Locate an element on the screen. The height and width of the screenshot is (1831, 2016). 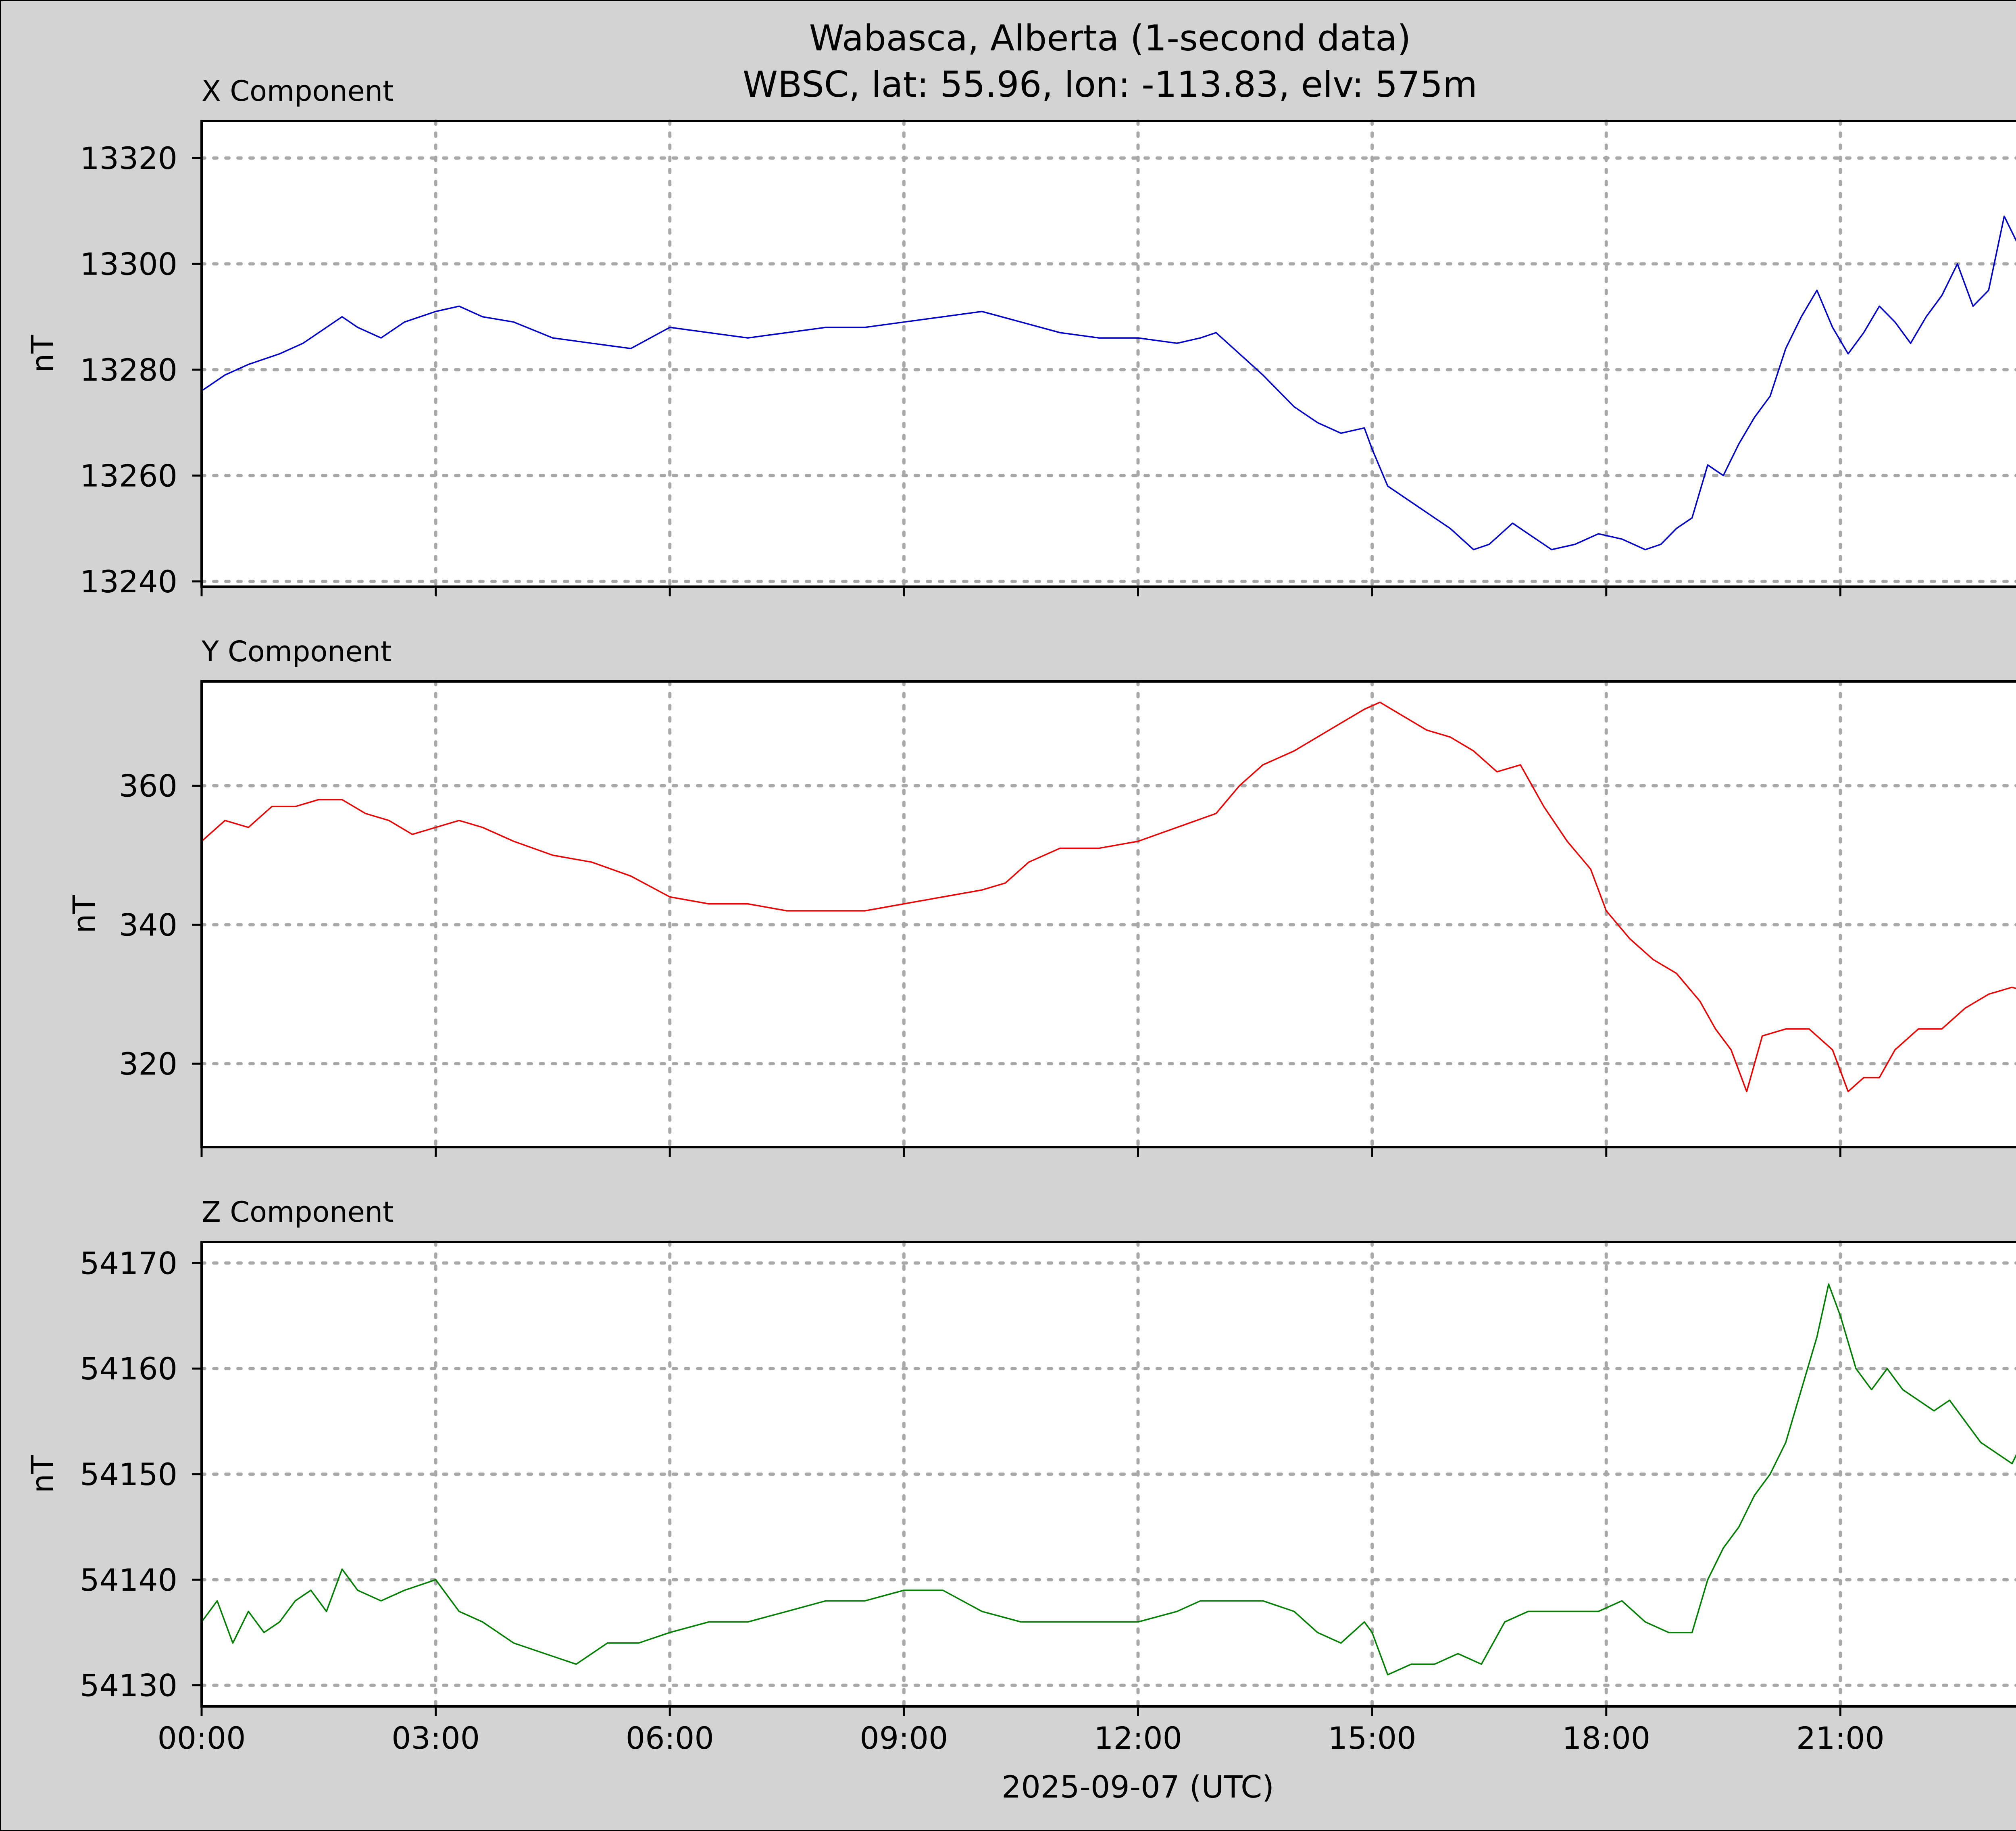
x-component-title: X Component is located at coordinates (298, 91).